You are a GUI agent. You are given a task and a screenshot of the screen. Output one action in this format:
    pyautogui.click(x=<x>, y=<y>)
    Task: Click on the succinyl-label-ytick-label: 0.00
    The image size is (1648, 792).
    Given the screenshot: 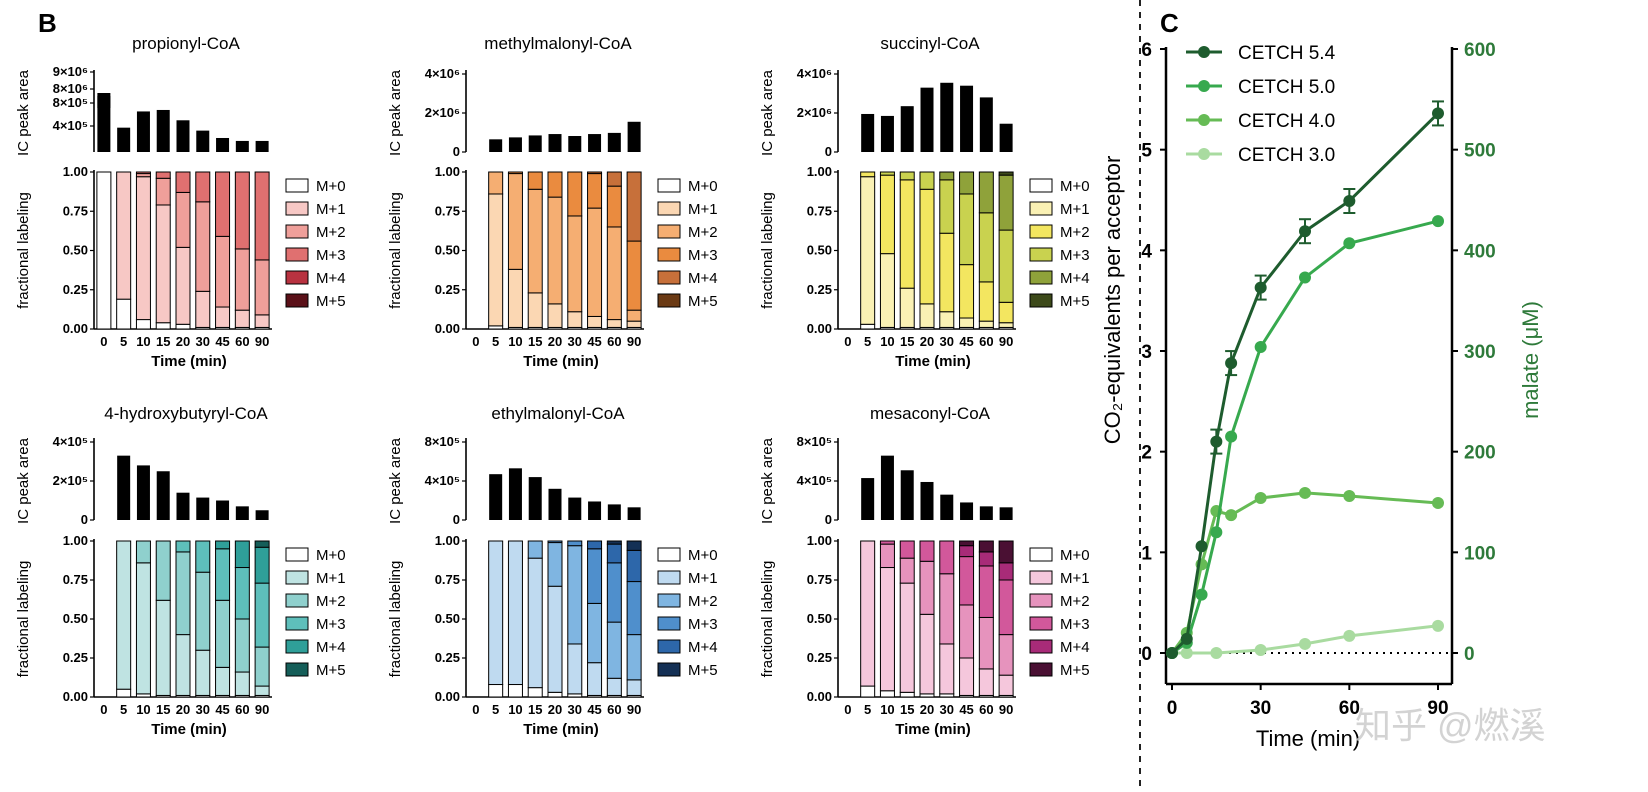 What is the action you would take?
    pyautogui.click(x=819, y=328)
    